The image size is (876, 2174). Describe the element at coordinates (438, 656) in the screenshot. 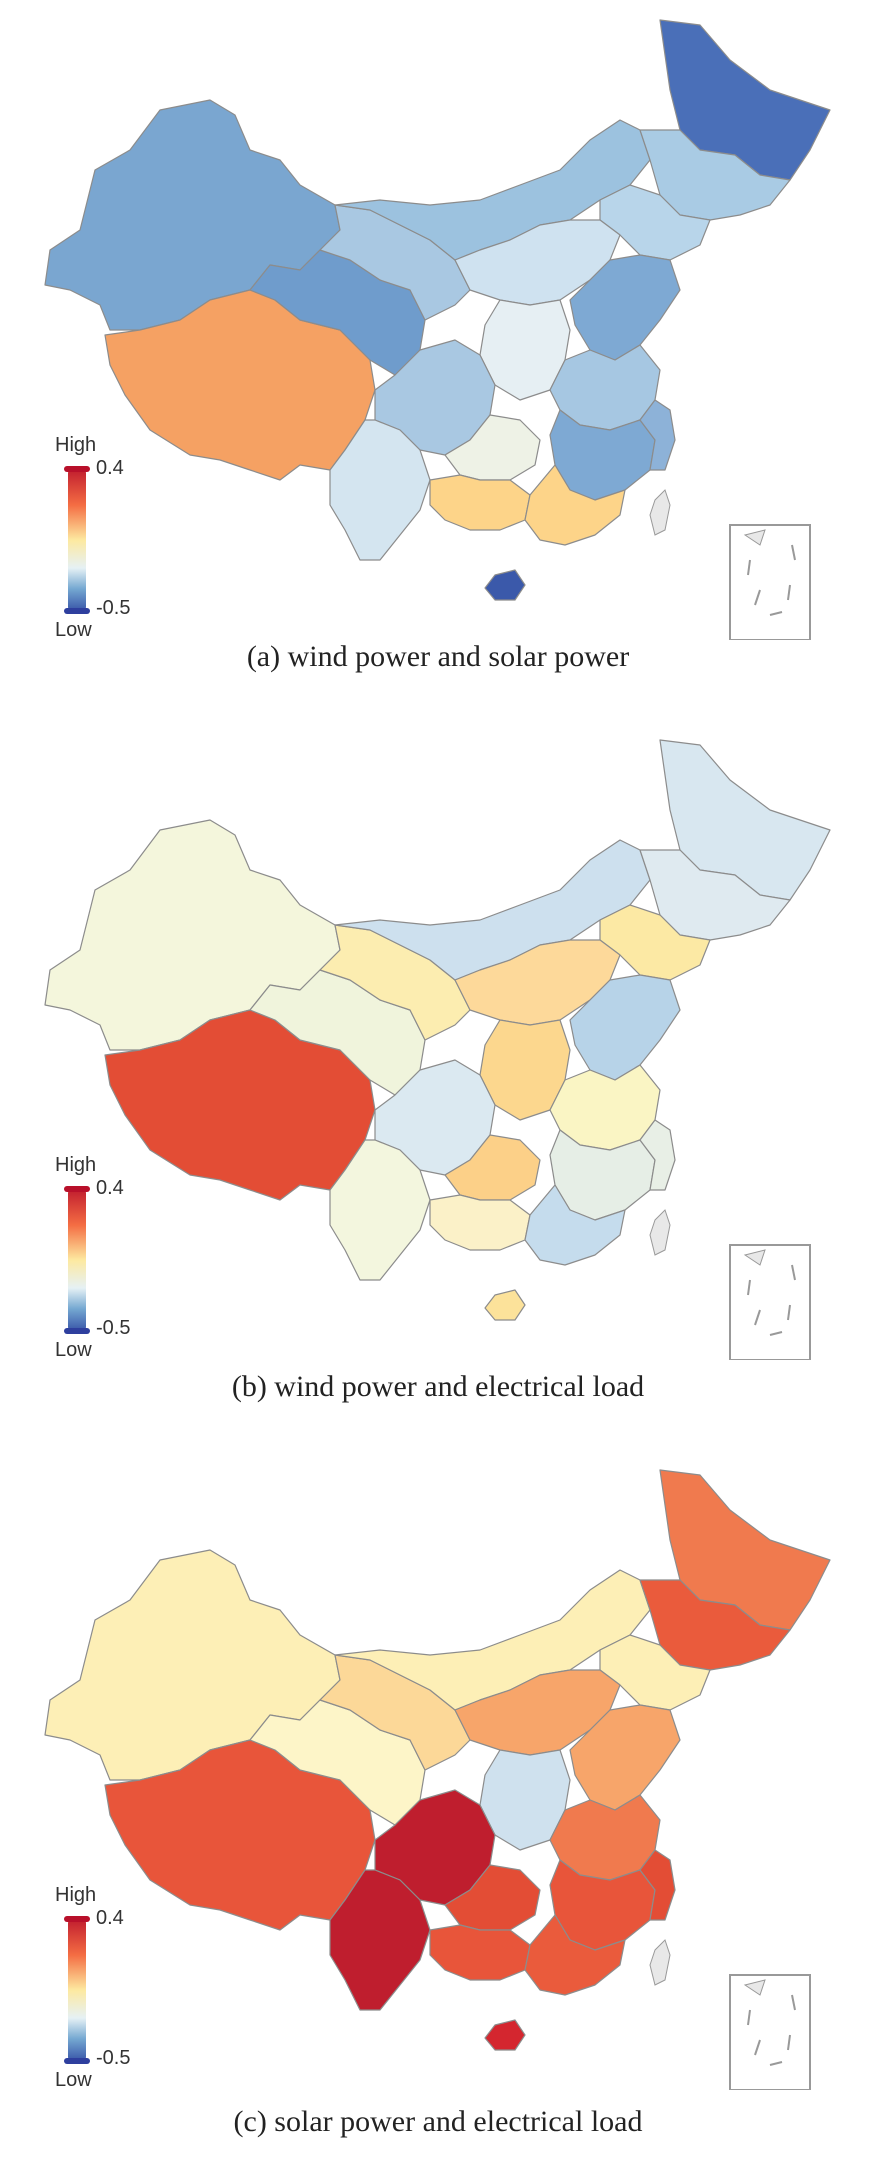

I see `caption-a: (a) wind power and solar power` at that location.